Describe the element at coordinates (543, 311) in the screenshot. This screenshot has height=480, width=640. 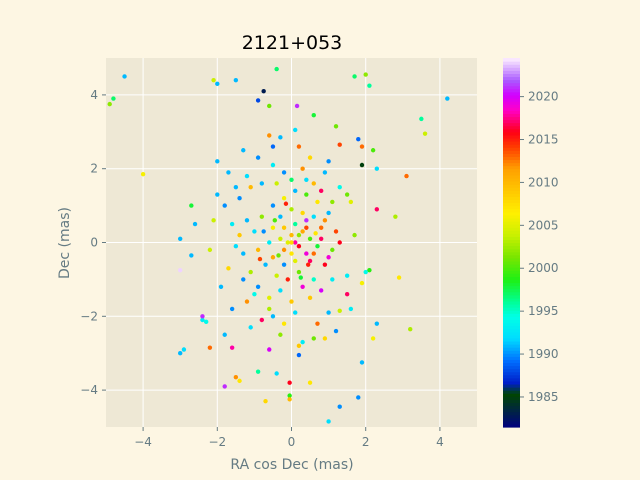
I see `colorbar-tick-label: 1995` at that location.